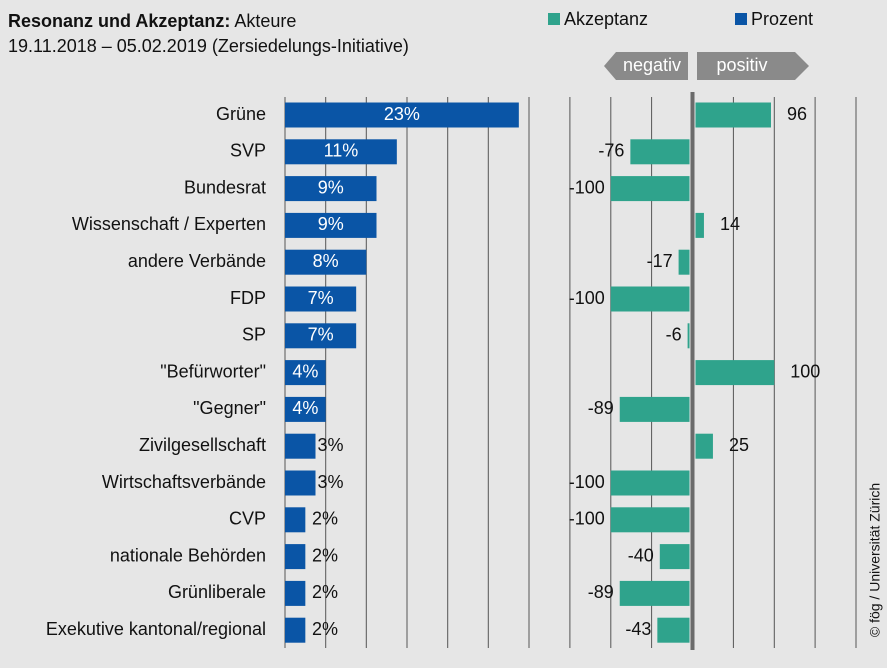  What do you see at coordinates (638, 629) in the screenshot?
I see `value-label: -43` at bounding box center [638, 629].